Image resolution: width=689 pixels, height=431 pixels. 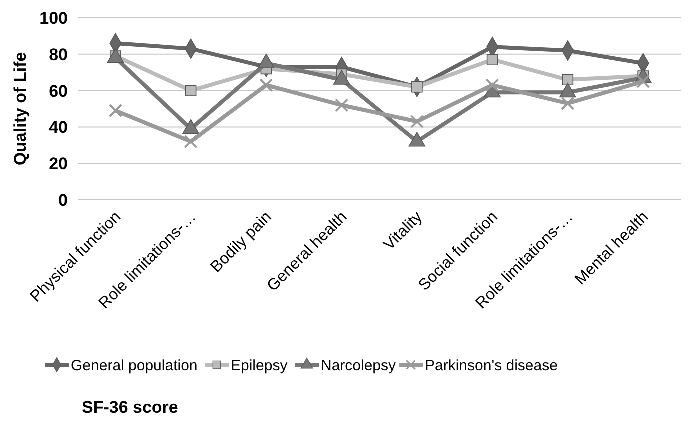 I want to click on legend-label: Epilepsy, so click(x=259, y=365).